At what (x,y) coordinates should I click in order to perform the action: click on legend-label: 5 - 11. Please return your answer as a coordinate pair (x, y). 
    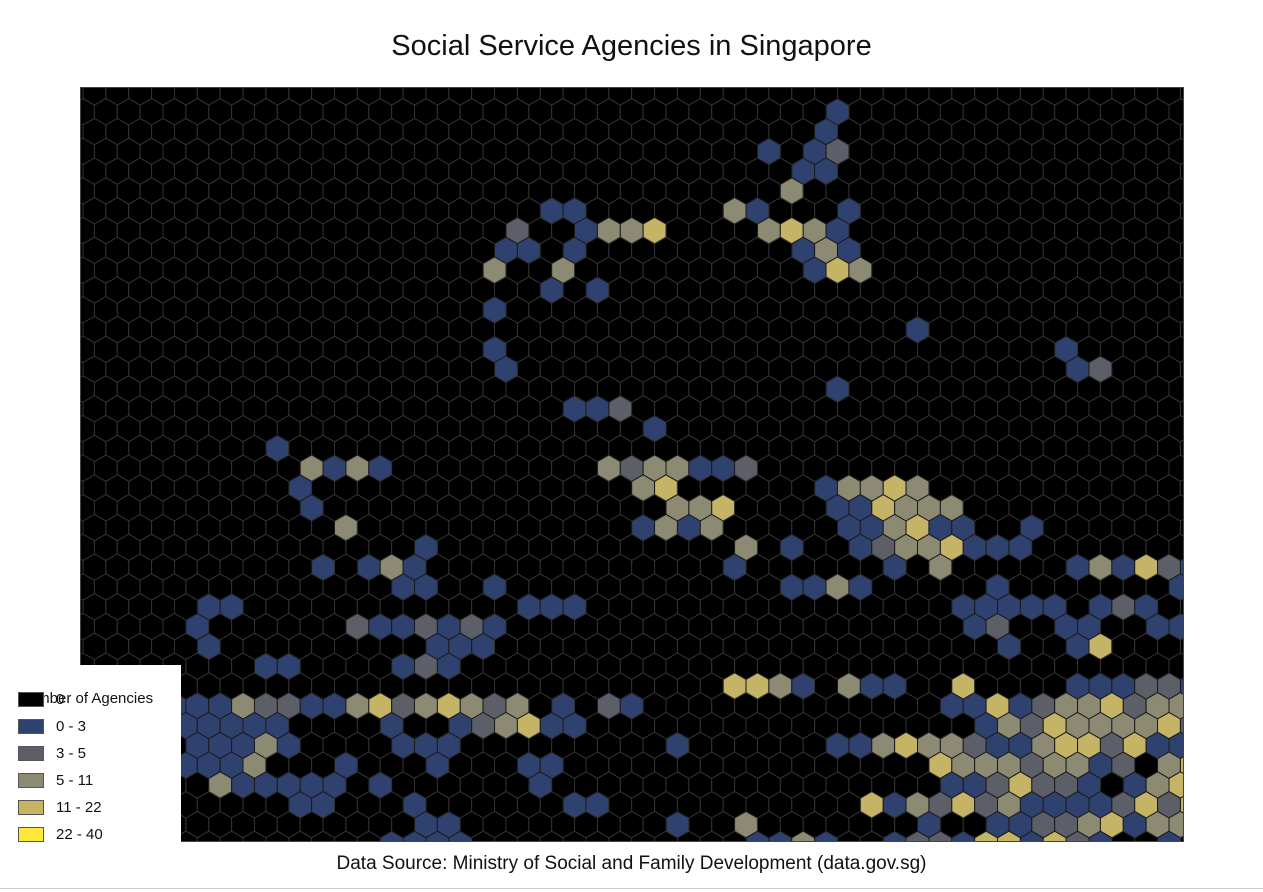
    Looking at the image, I should click on (75, 780).